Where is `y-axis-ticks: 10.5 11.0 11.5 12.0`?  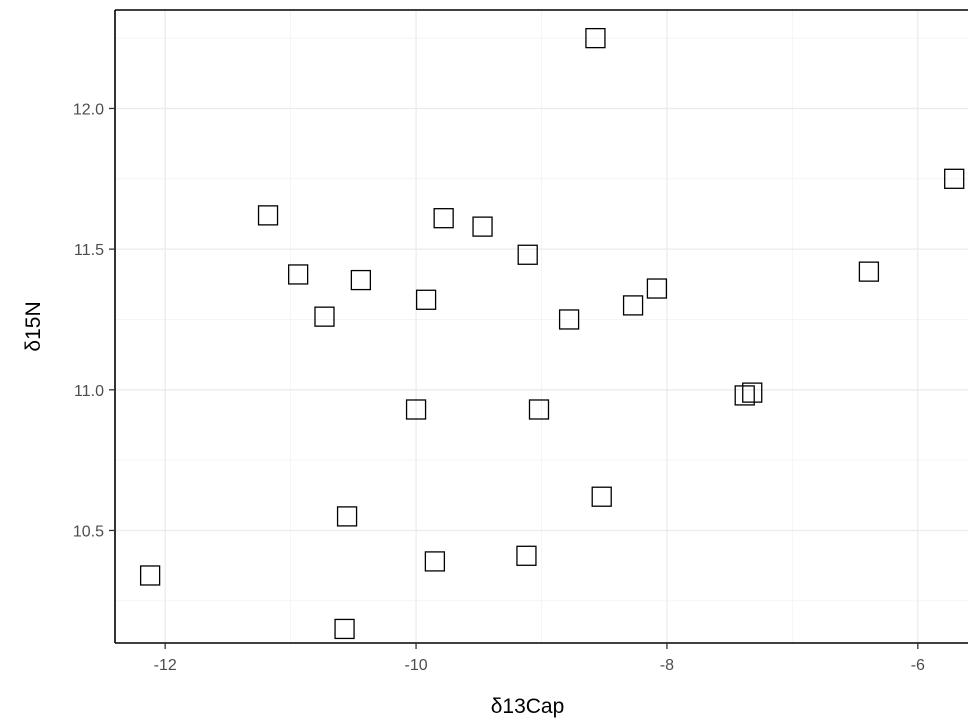 y-axis-ticks: 10.5 11.0 11.5 12.0 is located at coordinates (94, 320).